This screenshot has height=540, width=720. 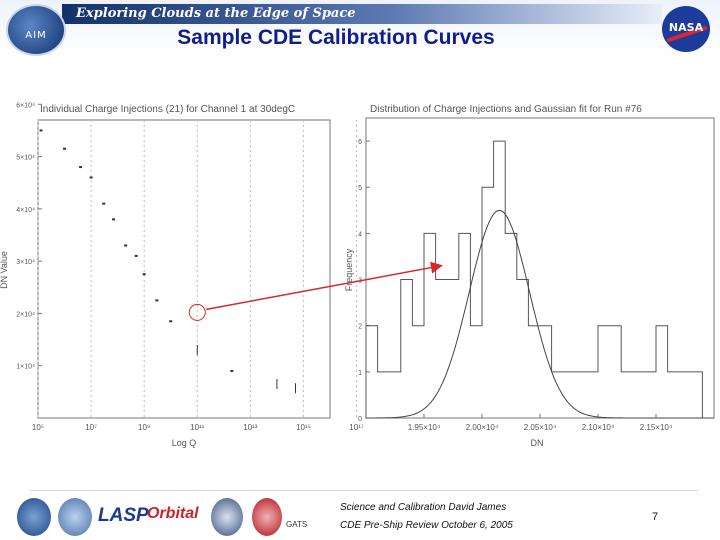 I want to click on nasa-logo: NASA, so click(x=686, y=29).